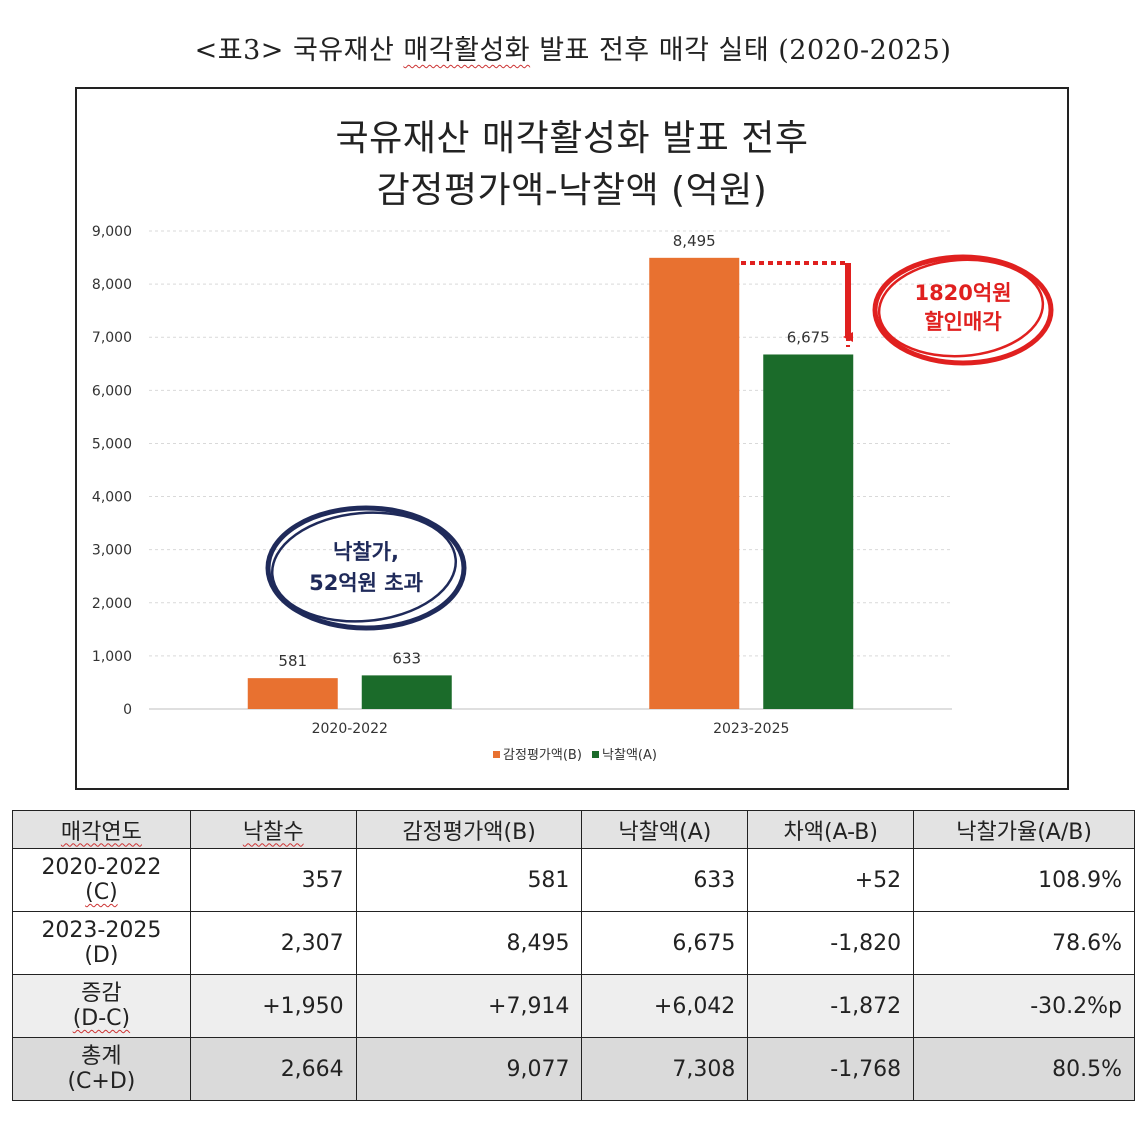  Describe the element at coordinates (112, 604) in the screenshot. I see `y-tick-label: 2,000` at that location.